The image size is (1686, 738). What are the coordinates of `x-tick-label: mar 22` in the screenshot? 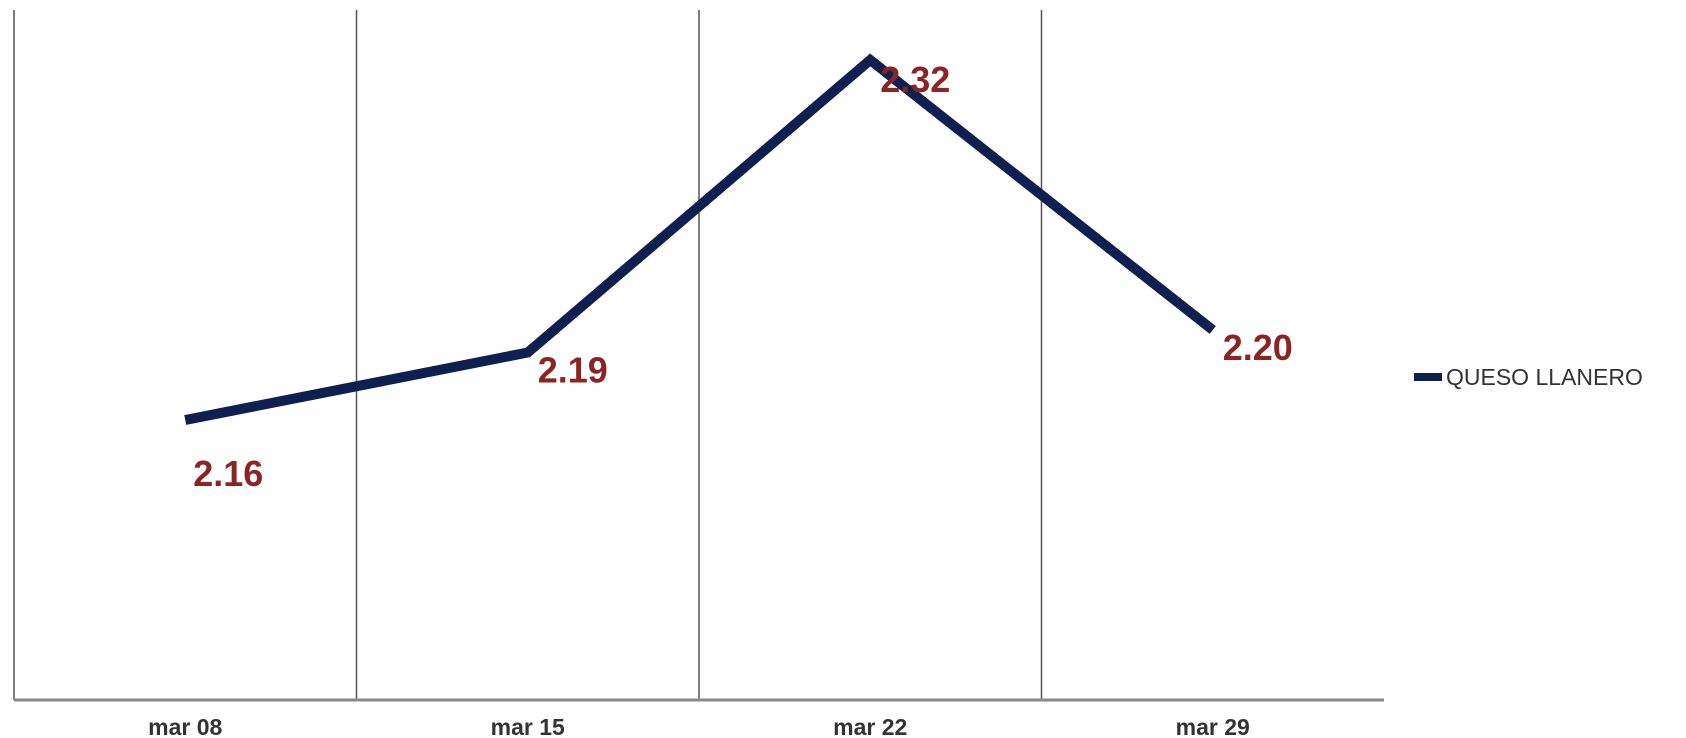 It's located at (870, 726).